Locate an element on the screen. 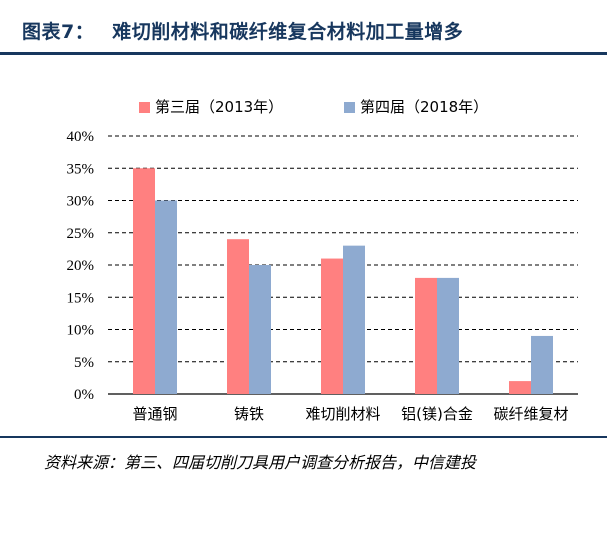 The image size is (607, 535). y-tick-label: 25% is located at coordinates (81, 234).